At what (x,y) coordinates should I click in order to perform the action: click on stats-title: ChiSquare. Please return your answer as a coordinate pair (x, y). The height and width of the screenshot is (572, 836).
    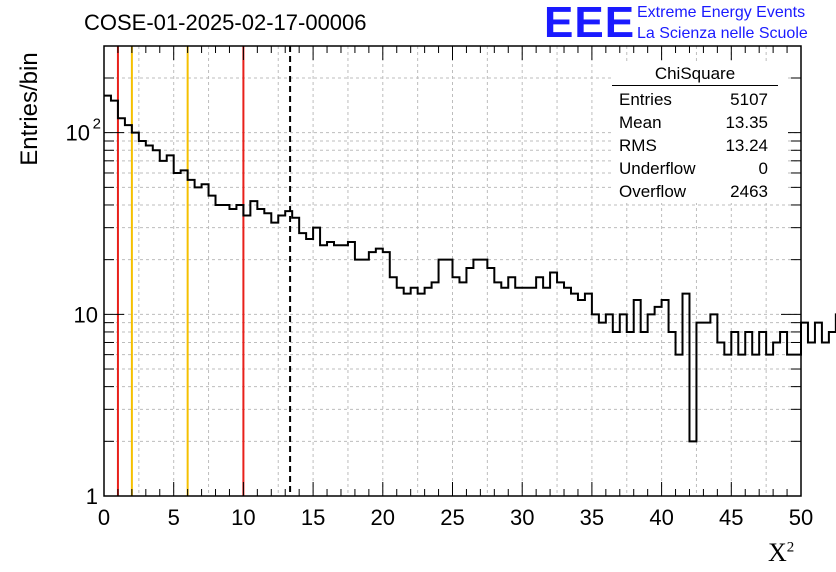
    Looking at the image, I should click on (695, 75).